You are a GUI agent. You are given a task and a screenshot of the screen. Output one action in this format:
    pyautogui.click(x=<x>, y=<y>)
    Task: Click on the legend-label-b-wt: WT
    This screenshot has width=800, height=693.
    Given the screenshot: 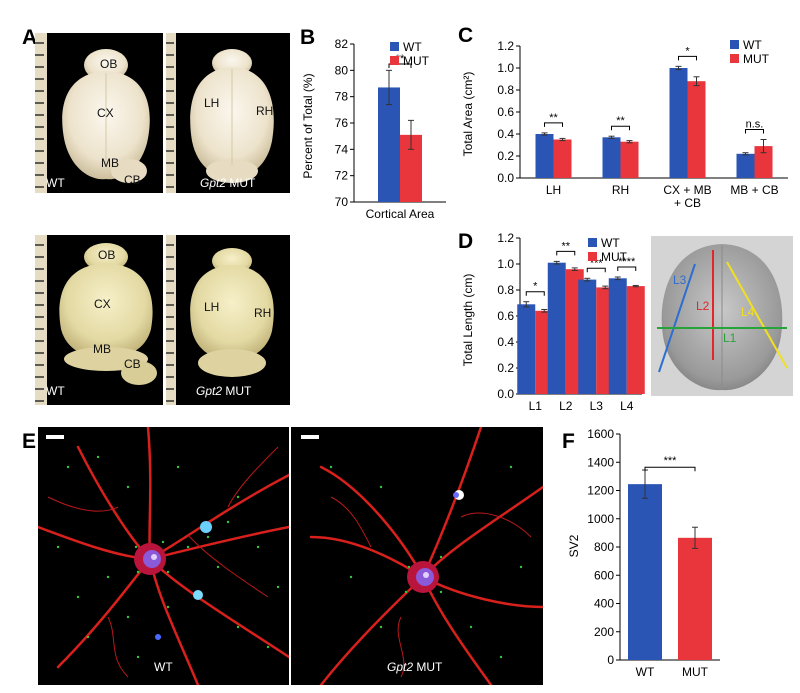 What is the action you would take?
    pyautogui.click(x=412, y=47)
    